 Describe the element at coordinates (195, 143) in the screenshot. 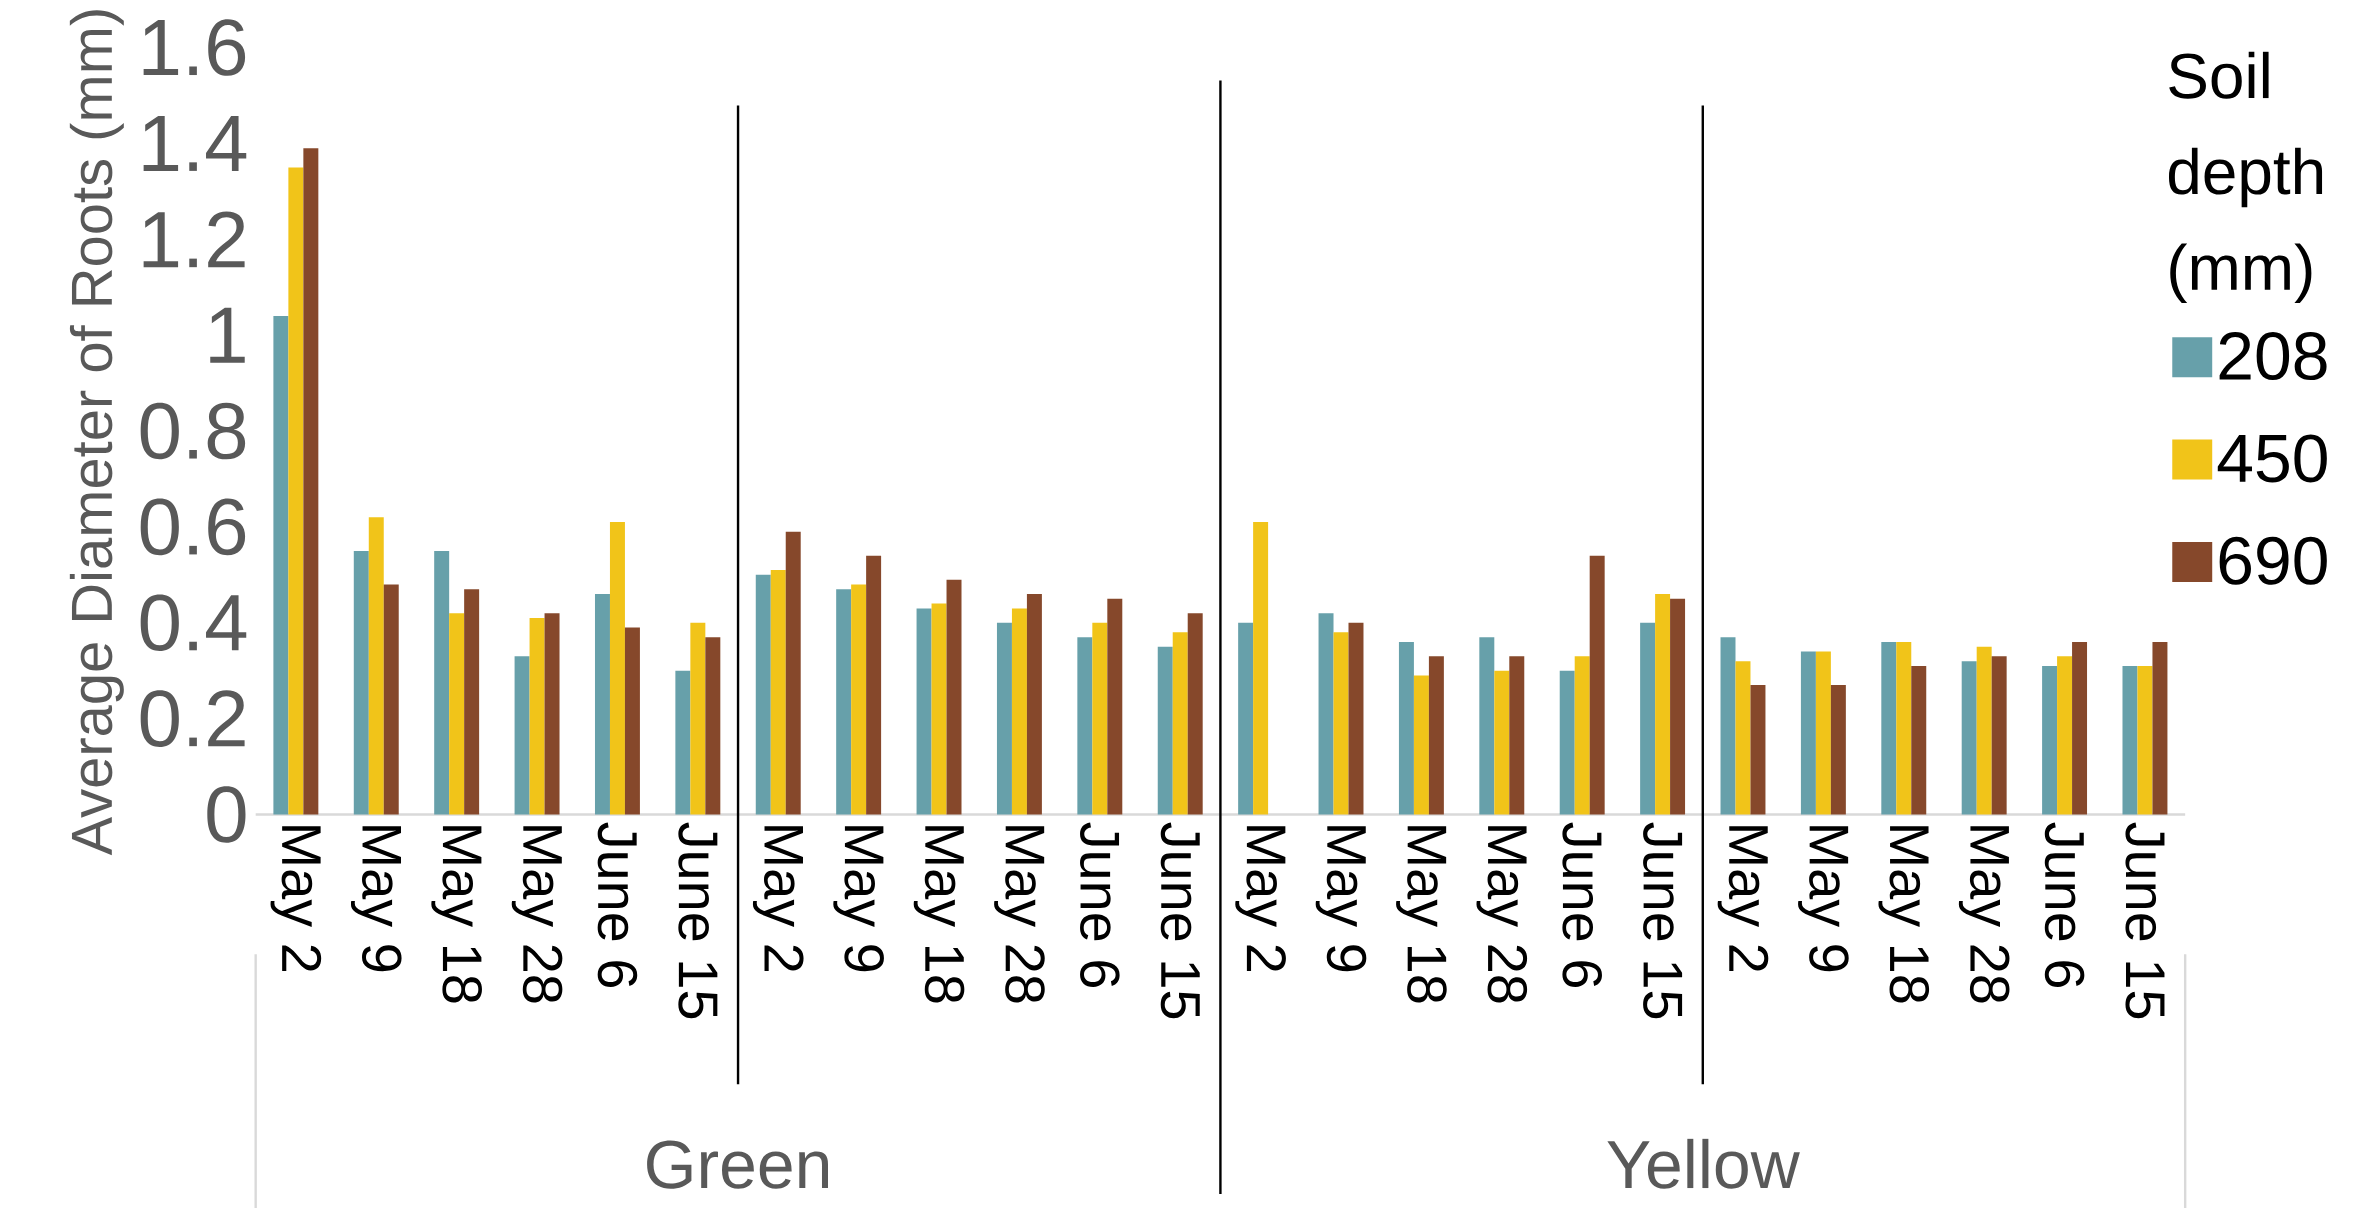

I see `y-tick-label: 1.4` at that location.